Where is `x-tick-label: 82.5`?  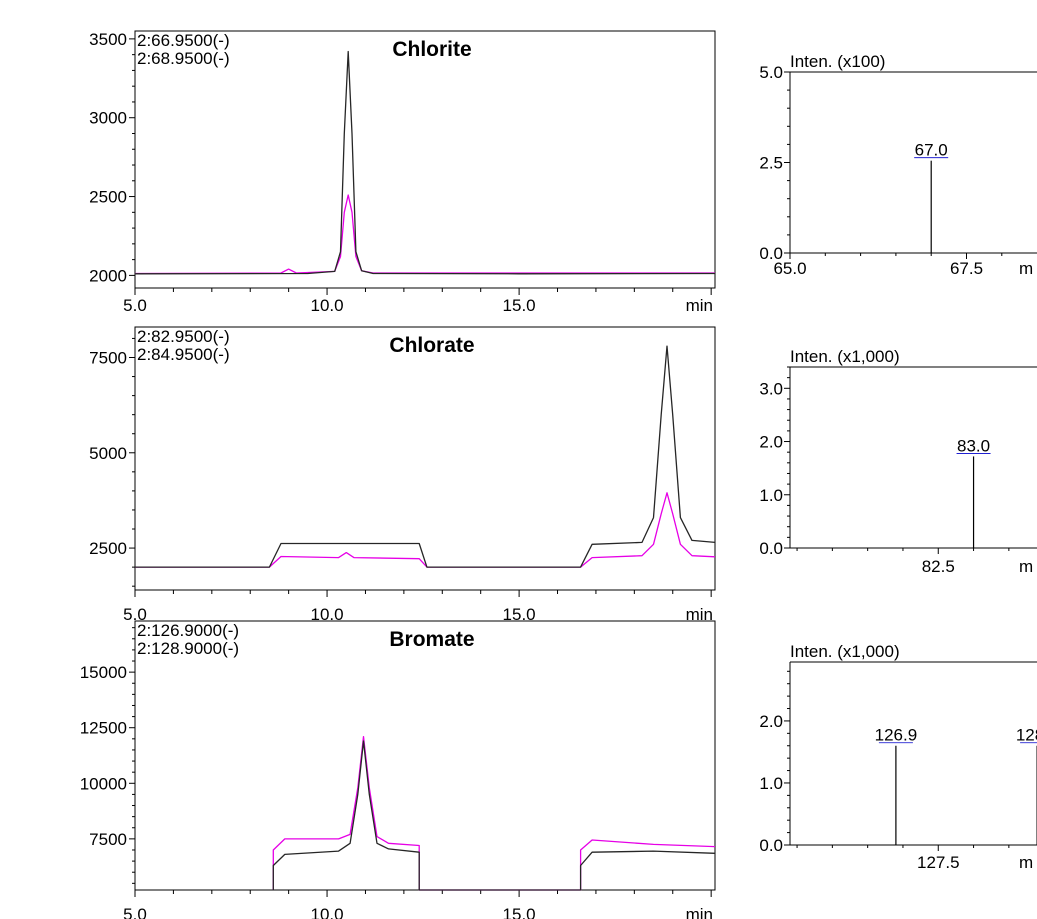
x-tick-label: 82.5 is located at coordinates (938, 566).